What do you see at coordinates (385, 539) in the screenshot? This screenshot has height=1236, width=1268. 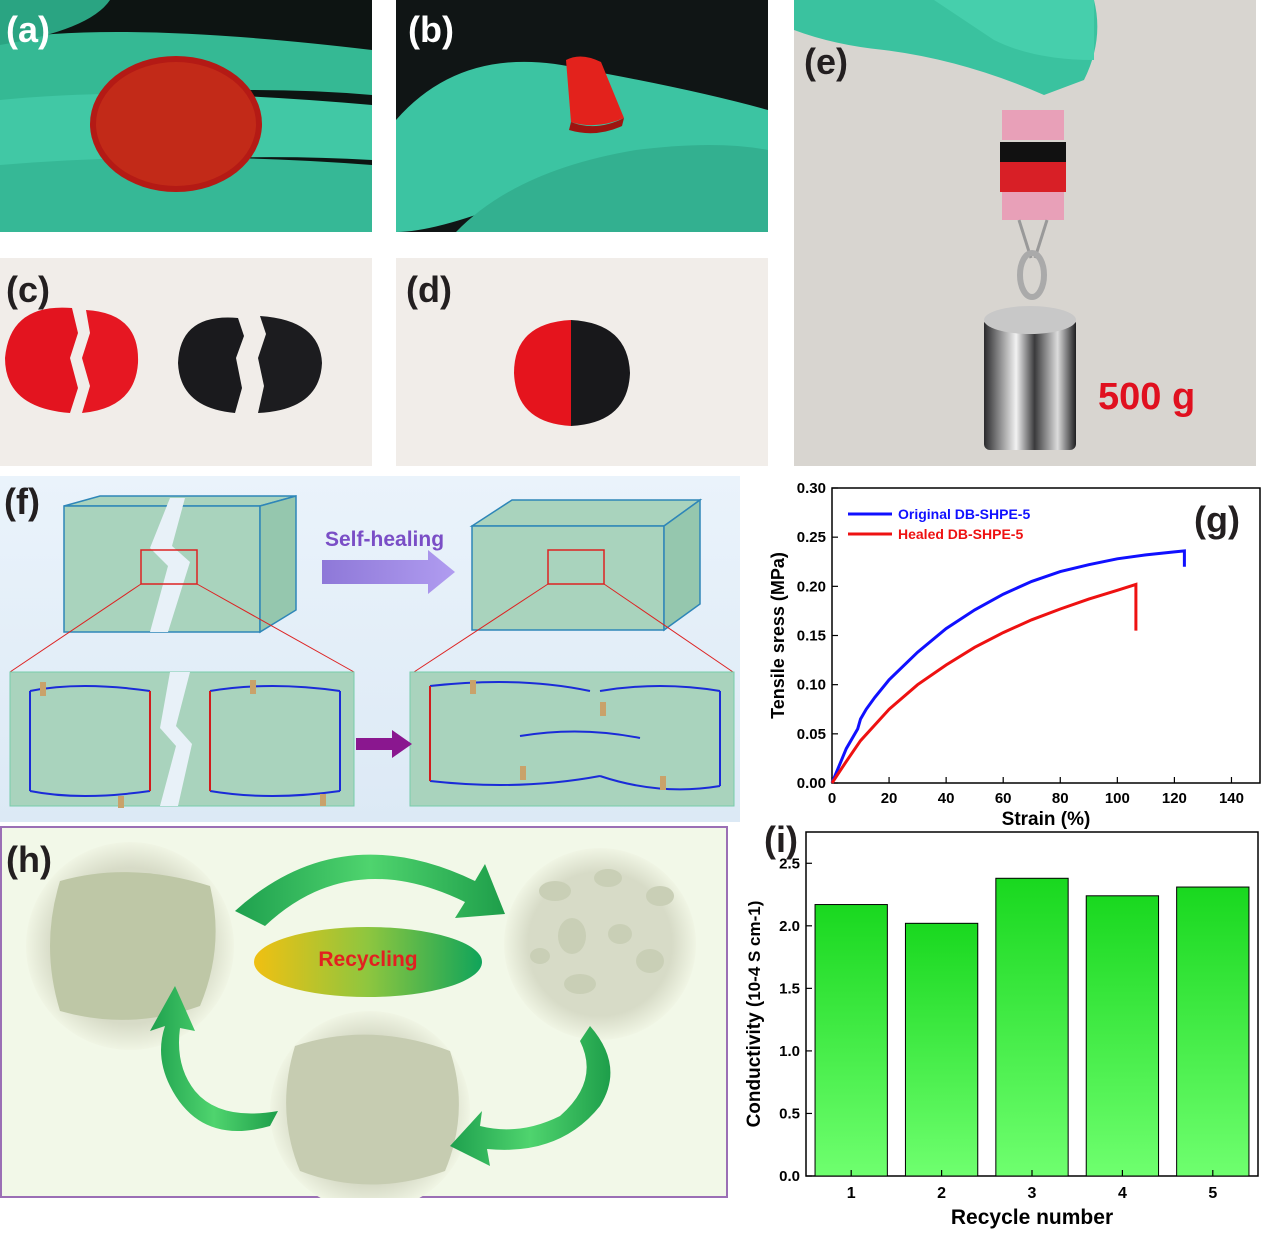 I see `self-healing-label: Self-healing` at bounding box center [385, 539].